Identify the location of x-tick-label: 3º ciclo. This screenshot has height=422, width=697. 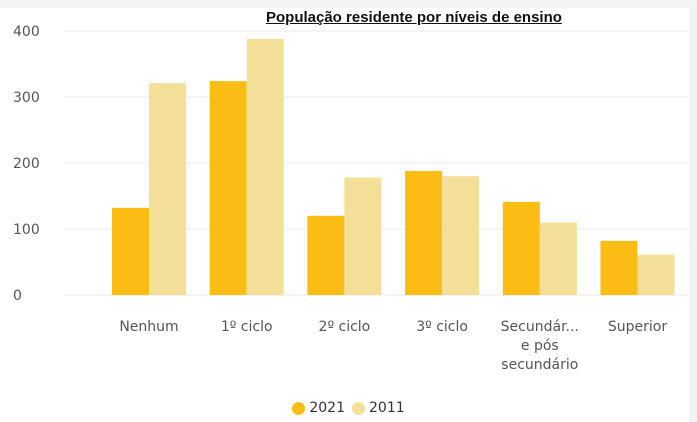
(442, 327).